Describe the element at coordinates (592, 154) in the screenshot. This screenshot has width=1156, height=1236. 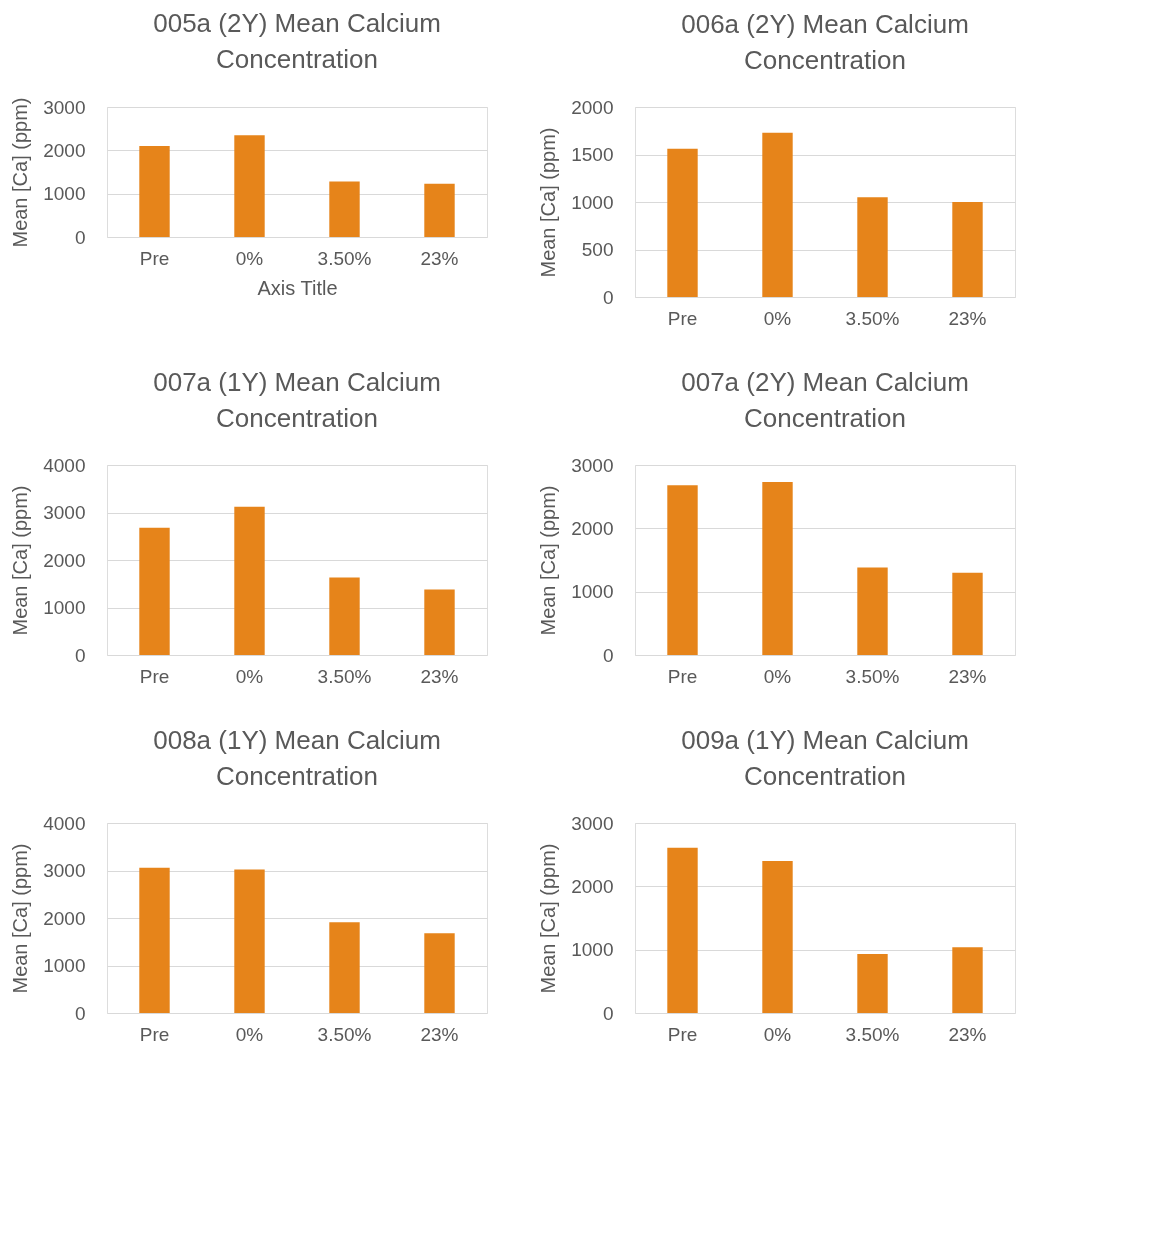
I see `y-tick-label: 1500` at that location.